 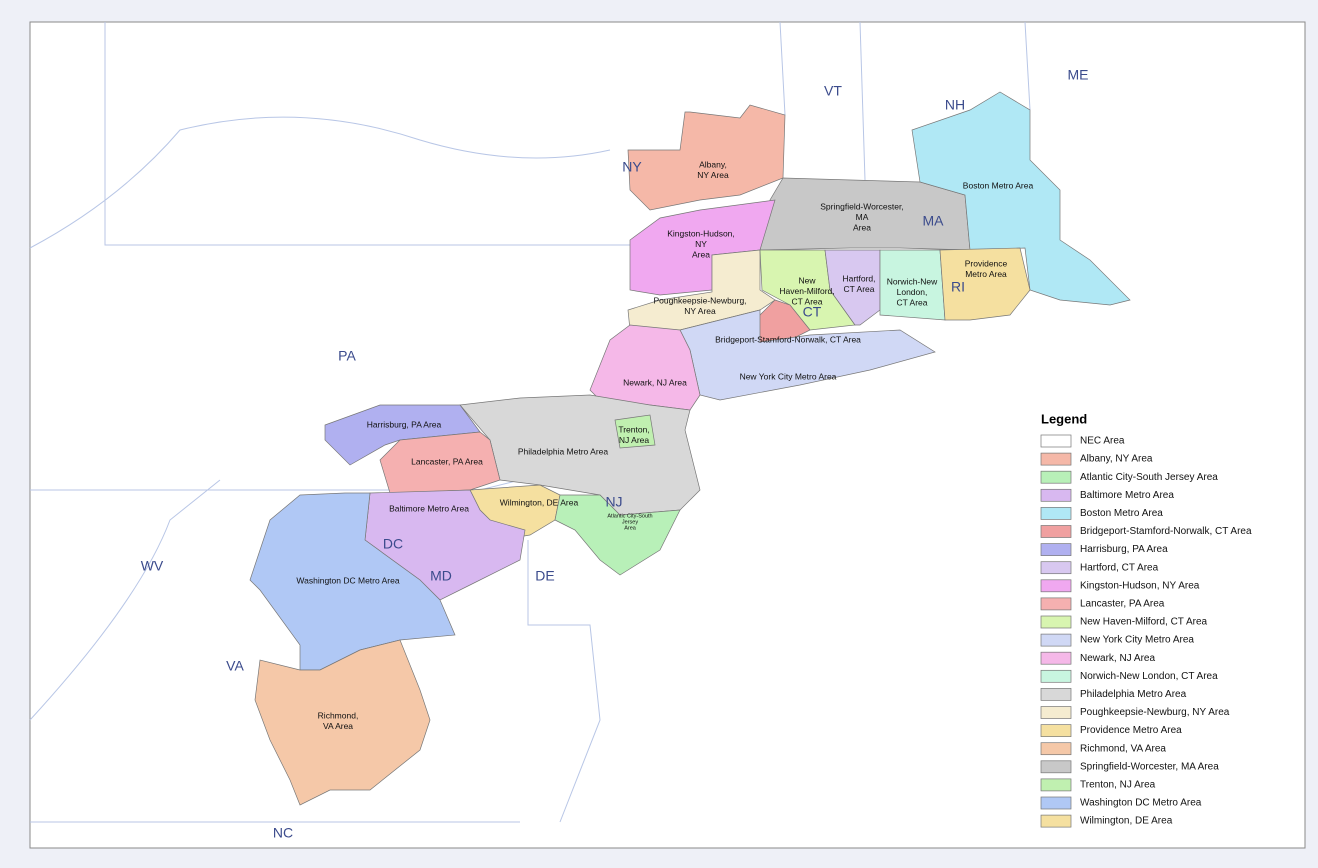 I want to click on region-label: Harrisburg, PA Area, so click(x=404, y=424).